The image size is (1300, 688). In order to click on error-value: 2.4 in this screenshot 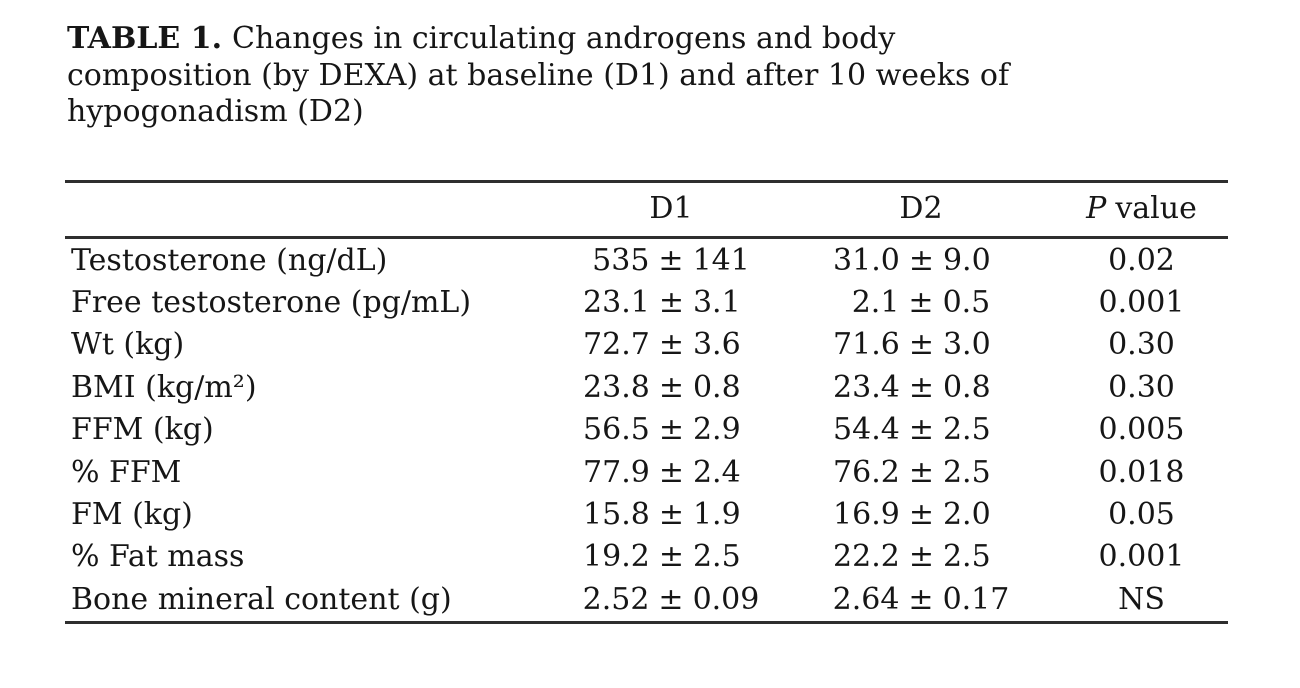, I will do `click(716, 472)`.